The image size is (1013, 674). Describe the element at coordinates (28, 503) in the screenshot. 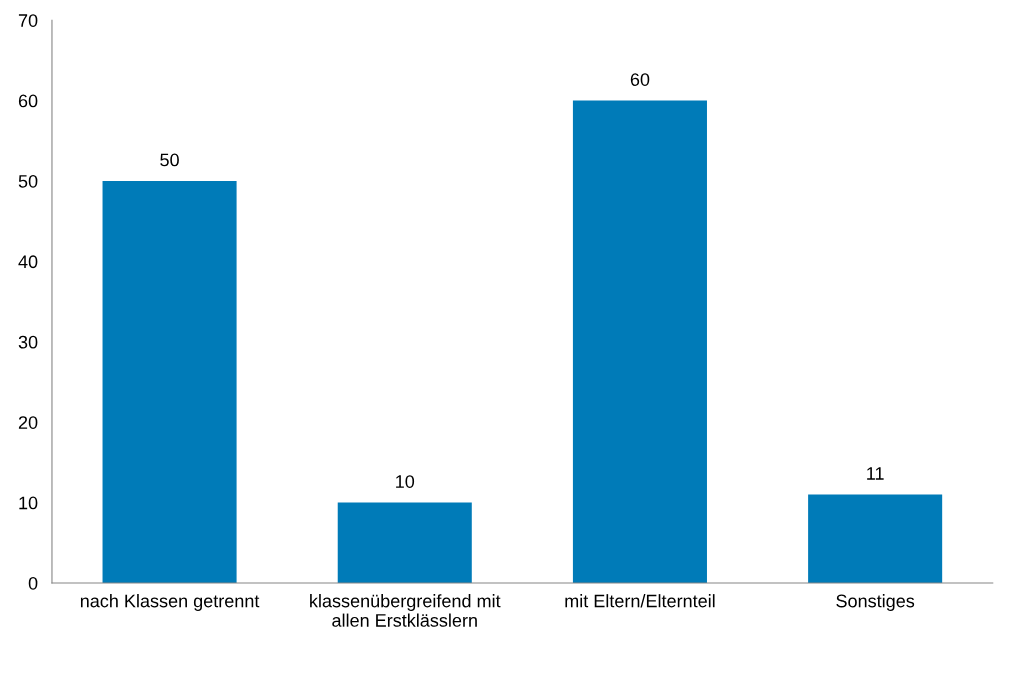

I see `y-tick-label: 10` at that location.